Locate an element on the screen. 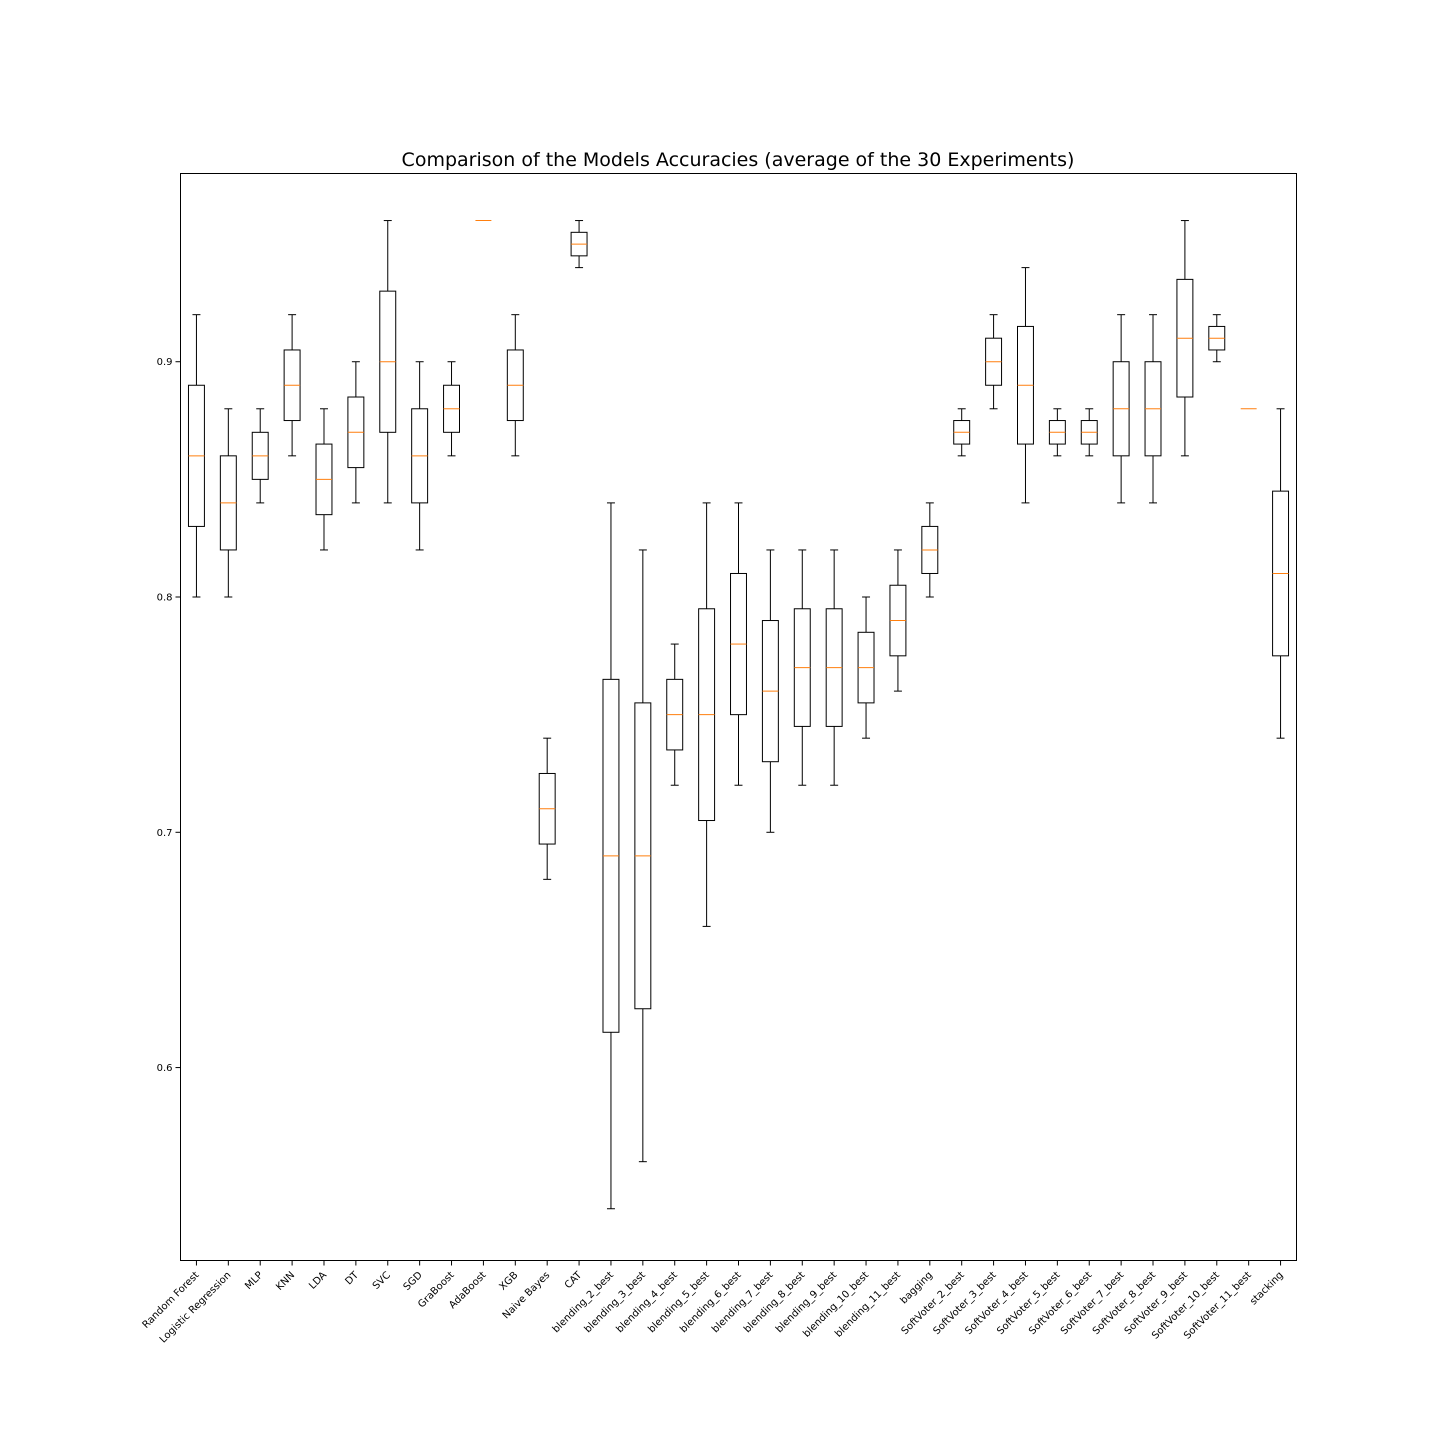 The width and height of the screenshot is (1440, 1440). x-tick-label: MLP is located at coordinates (254, 1281).